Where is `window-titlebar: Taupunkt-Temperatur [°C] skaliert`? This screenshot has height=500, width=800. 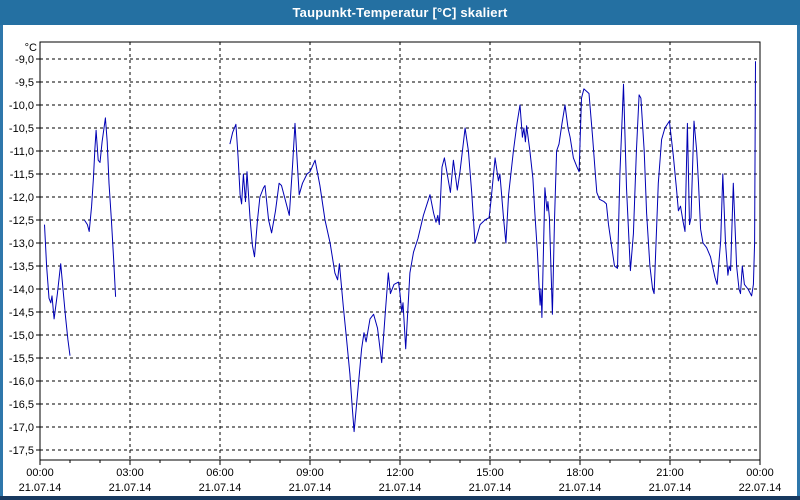
window-titlebar: Taupunkt-Temperatur [°C] skaliert is located at coordinates (400, 12).